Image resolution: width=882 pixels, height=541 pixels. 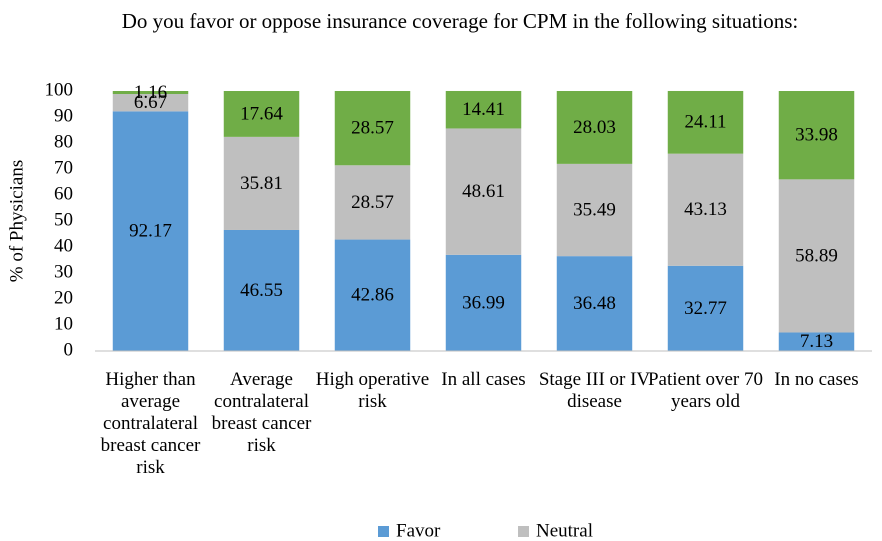 I want to click on data-label: 36.48, so click(x=594, y=303).